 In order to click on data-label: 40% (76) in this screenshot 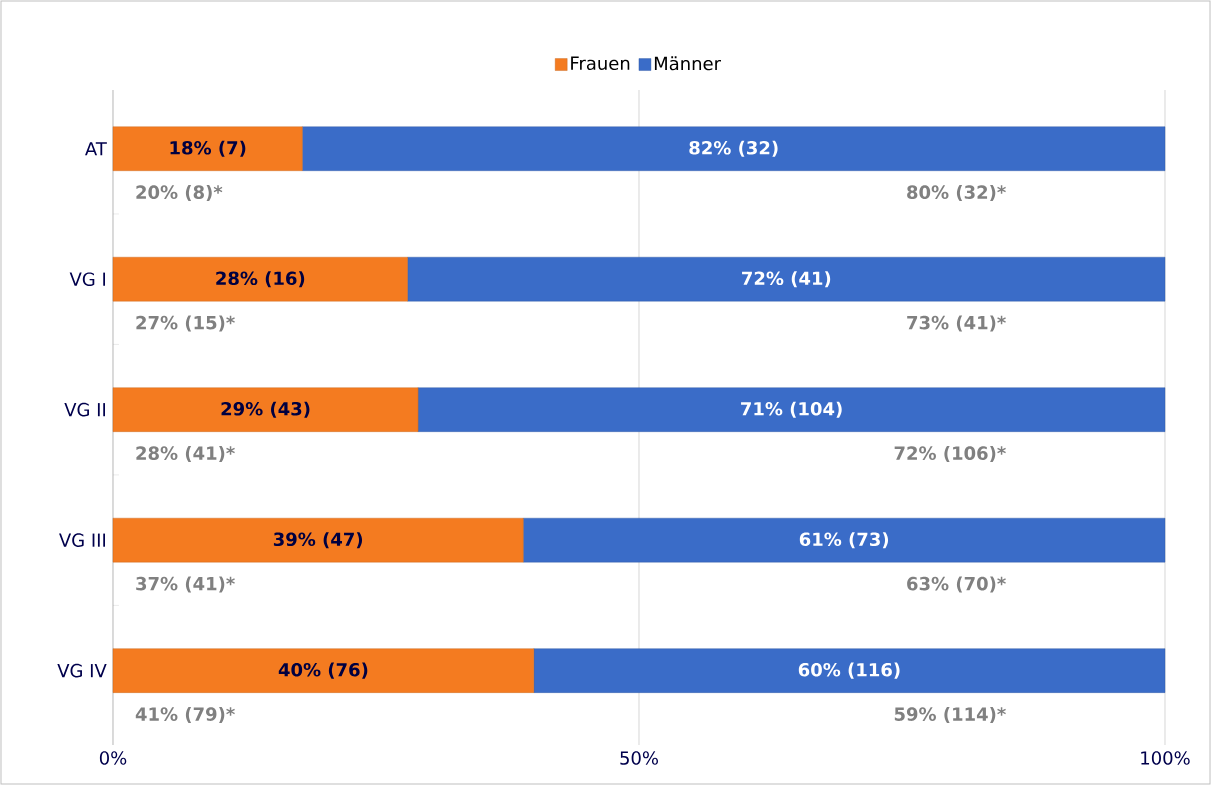, I will do `click(323, 670)`.